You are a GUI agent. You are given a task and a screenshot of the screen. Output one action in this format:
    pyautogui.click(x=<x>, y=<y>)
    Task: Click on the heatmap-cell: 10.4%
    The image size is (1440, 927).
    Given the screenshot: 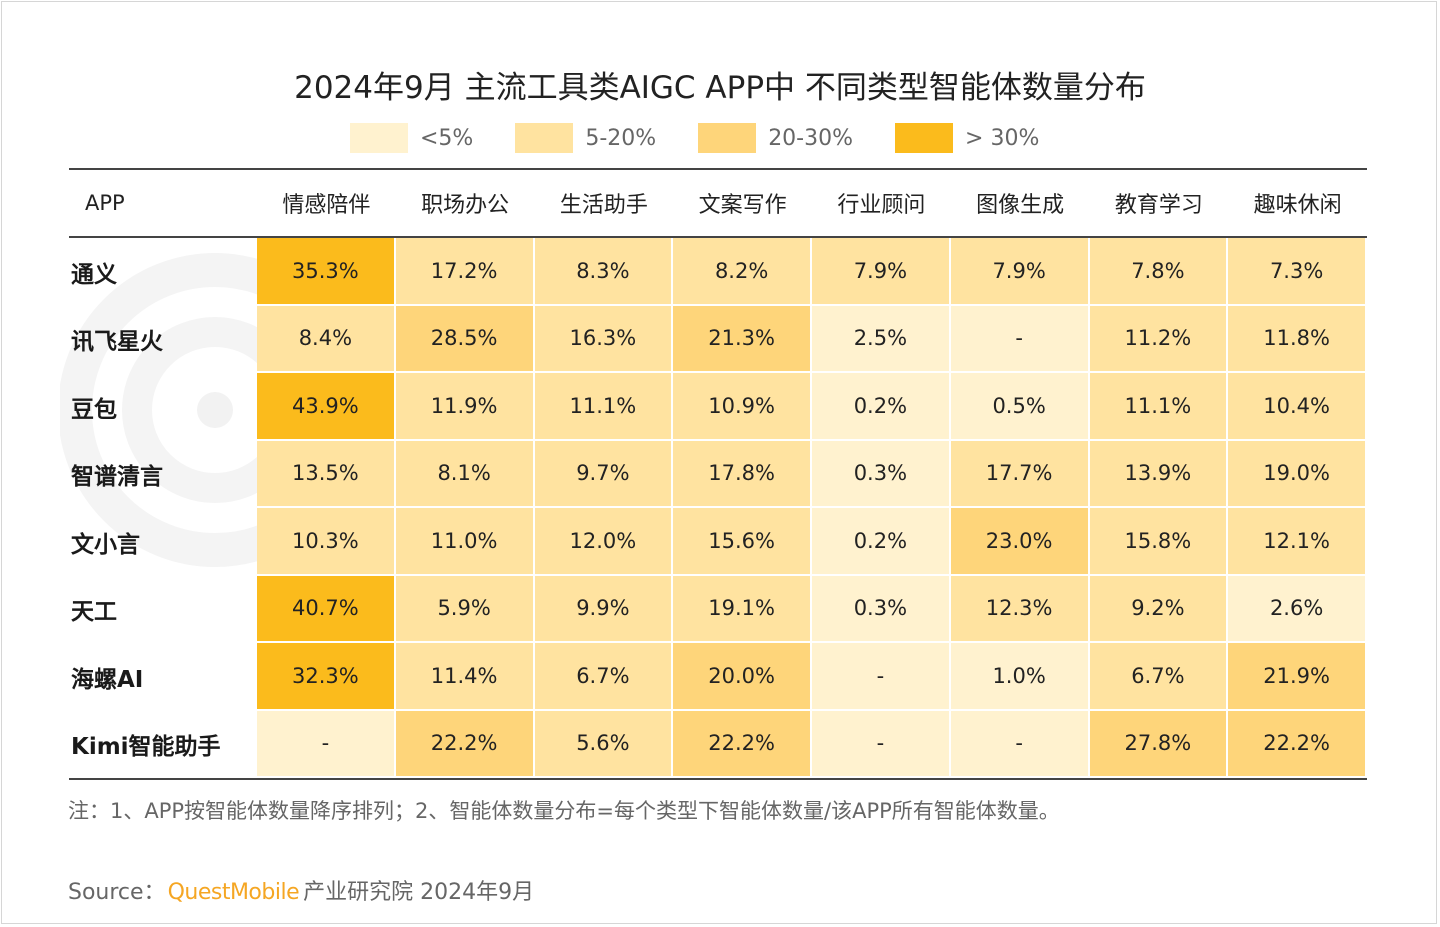 What is the action you would take?
    pyautogui.click(x=1297, y=407)
    